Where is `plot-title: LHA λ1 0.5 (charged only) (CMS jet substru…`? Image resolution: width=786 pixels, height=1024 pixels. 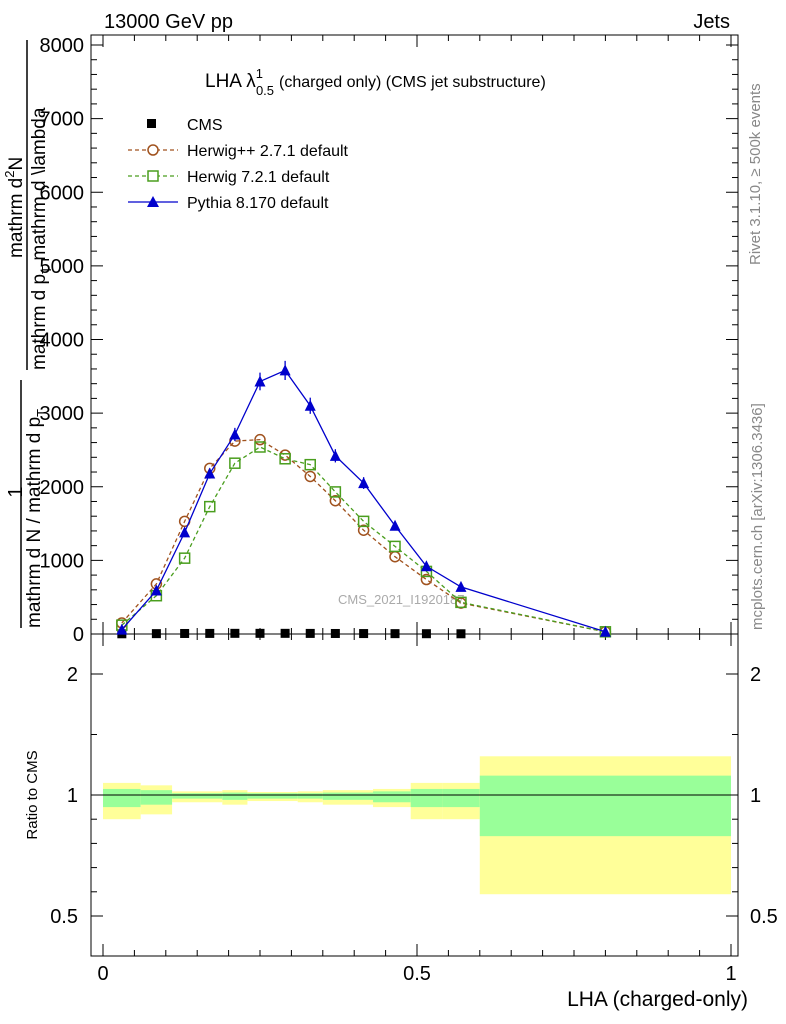
plot-title: LHA λ1 0.5 (charged only) (CMS jet substru… is located at coordinates (375, 82).